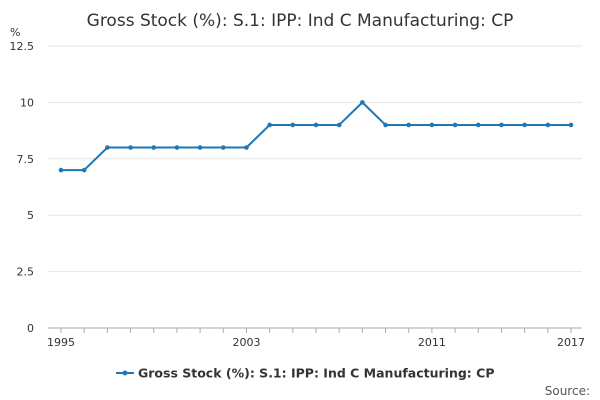 The height and width of the screenshot is (400, 600). I want to click on y-tick-label: 7.5, so click(26, 159).